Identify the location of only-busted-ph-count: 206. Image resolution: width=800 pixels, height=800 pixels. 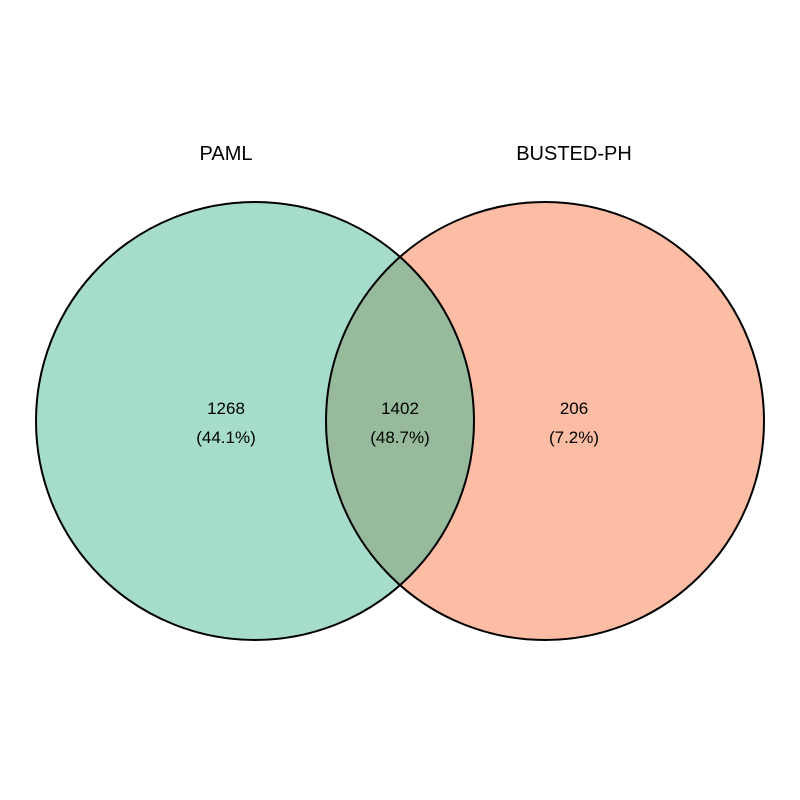
(574, 408).